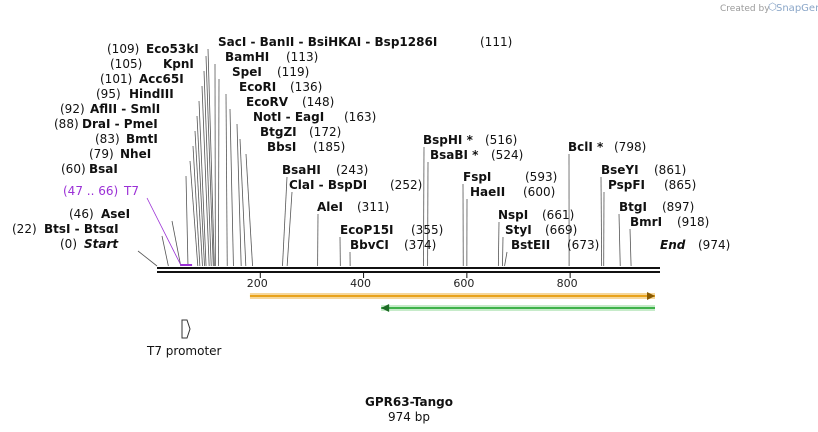 The width and height of the screenshot is (818, 432). What do you see at coordinates (327, 42) in the screenshot?
I see `site-name-saci: SacI - BanII - BsiHKAI - Bsp1286I` at bounding box center [327, 42].